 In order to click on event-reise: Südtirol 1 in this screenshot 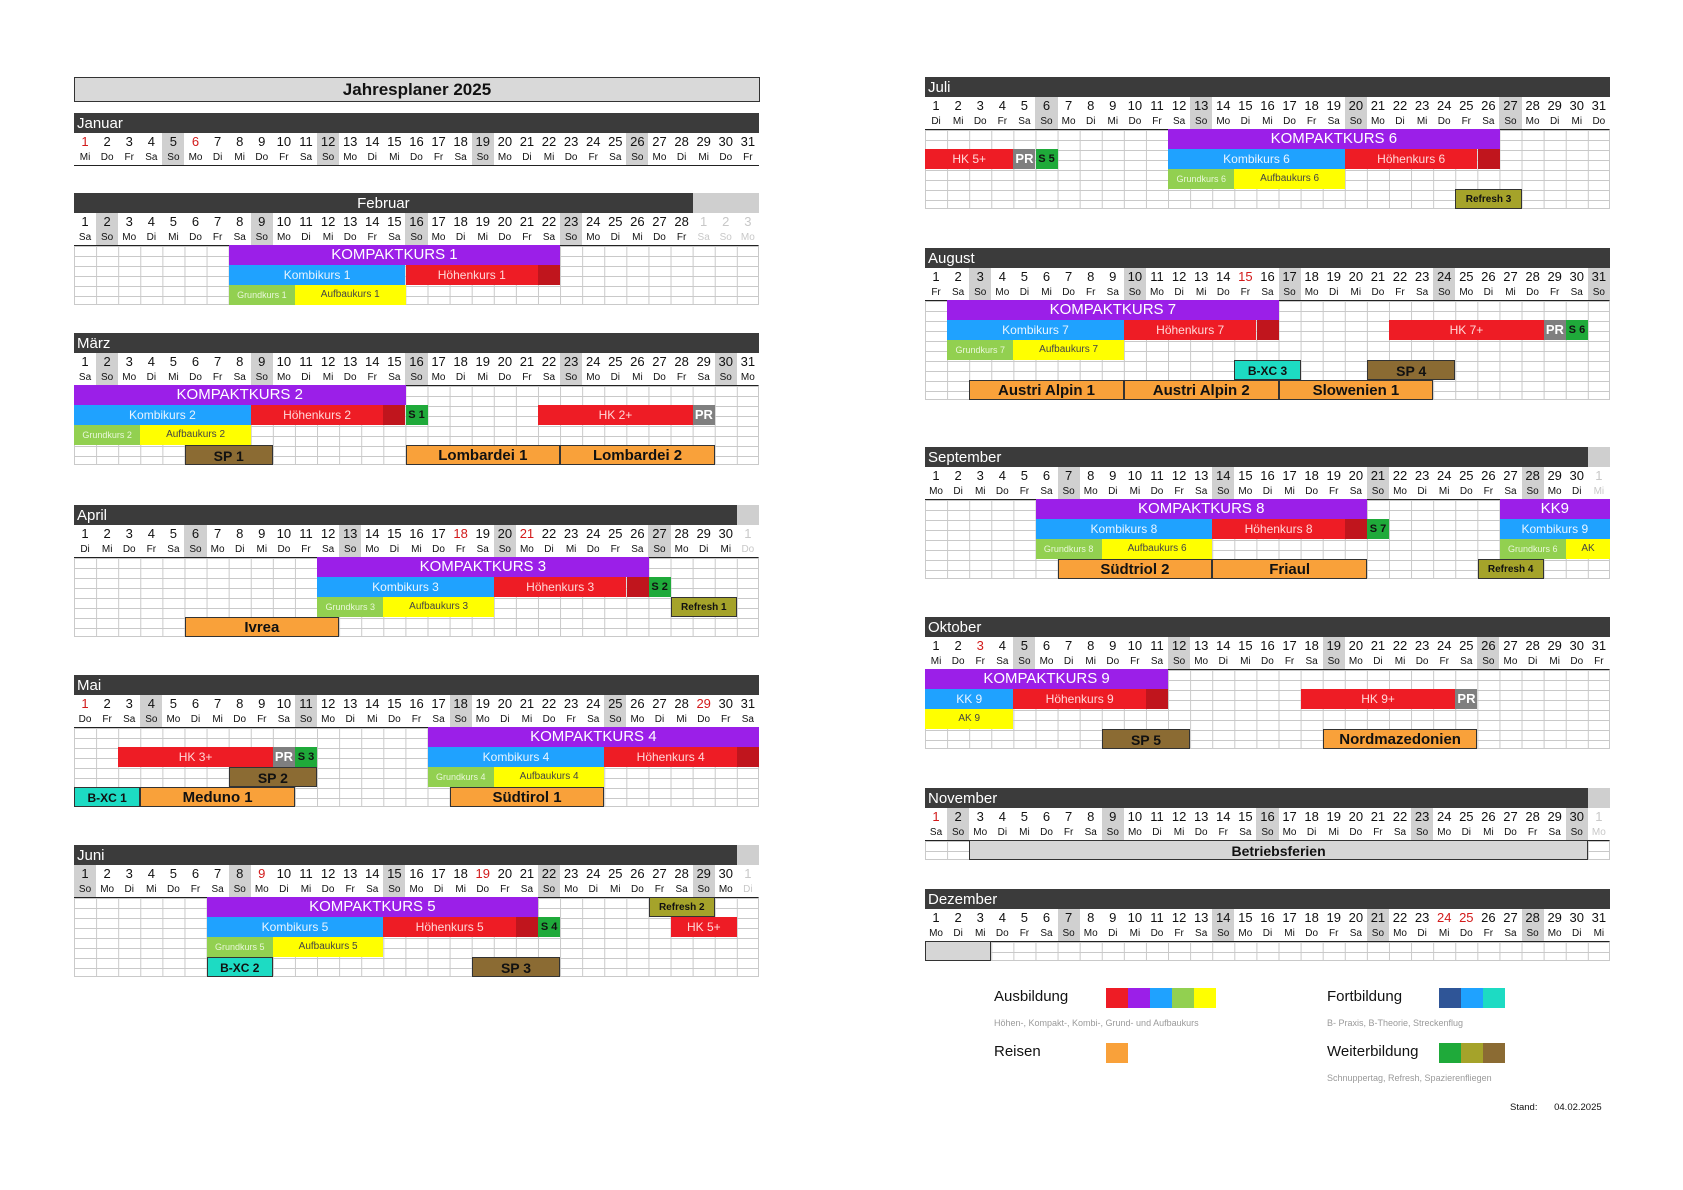, I will do `click(527, 797)`.